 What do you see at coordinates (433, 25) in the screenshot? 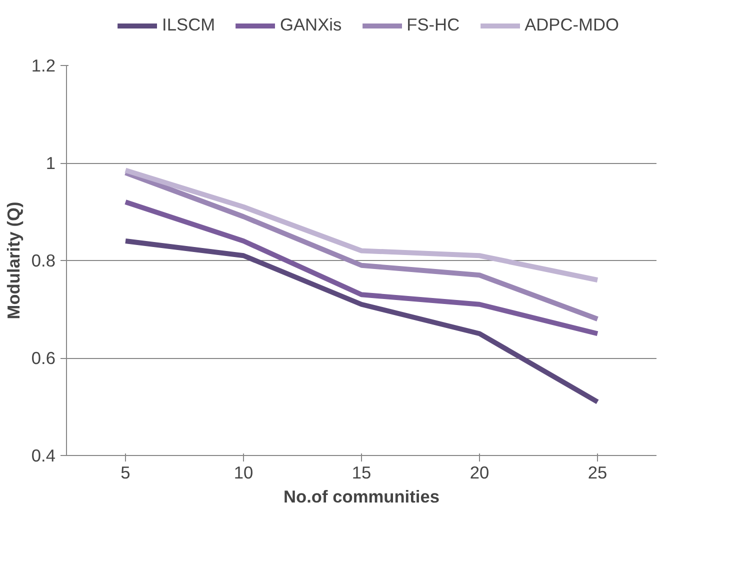
I see `legend-label: FS-HC` at bounding box center [433, 25].